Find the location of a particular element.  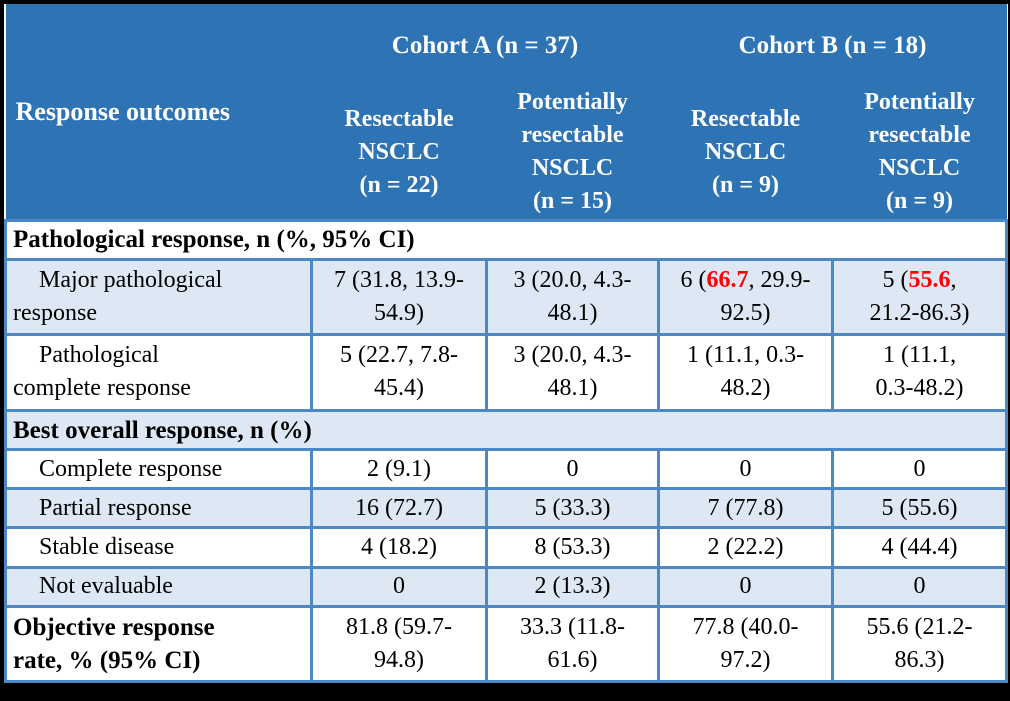

row-label-pathological-complete-response: Pathological complete response is located at coordinates (158, 372).